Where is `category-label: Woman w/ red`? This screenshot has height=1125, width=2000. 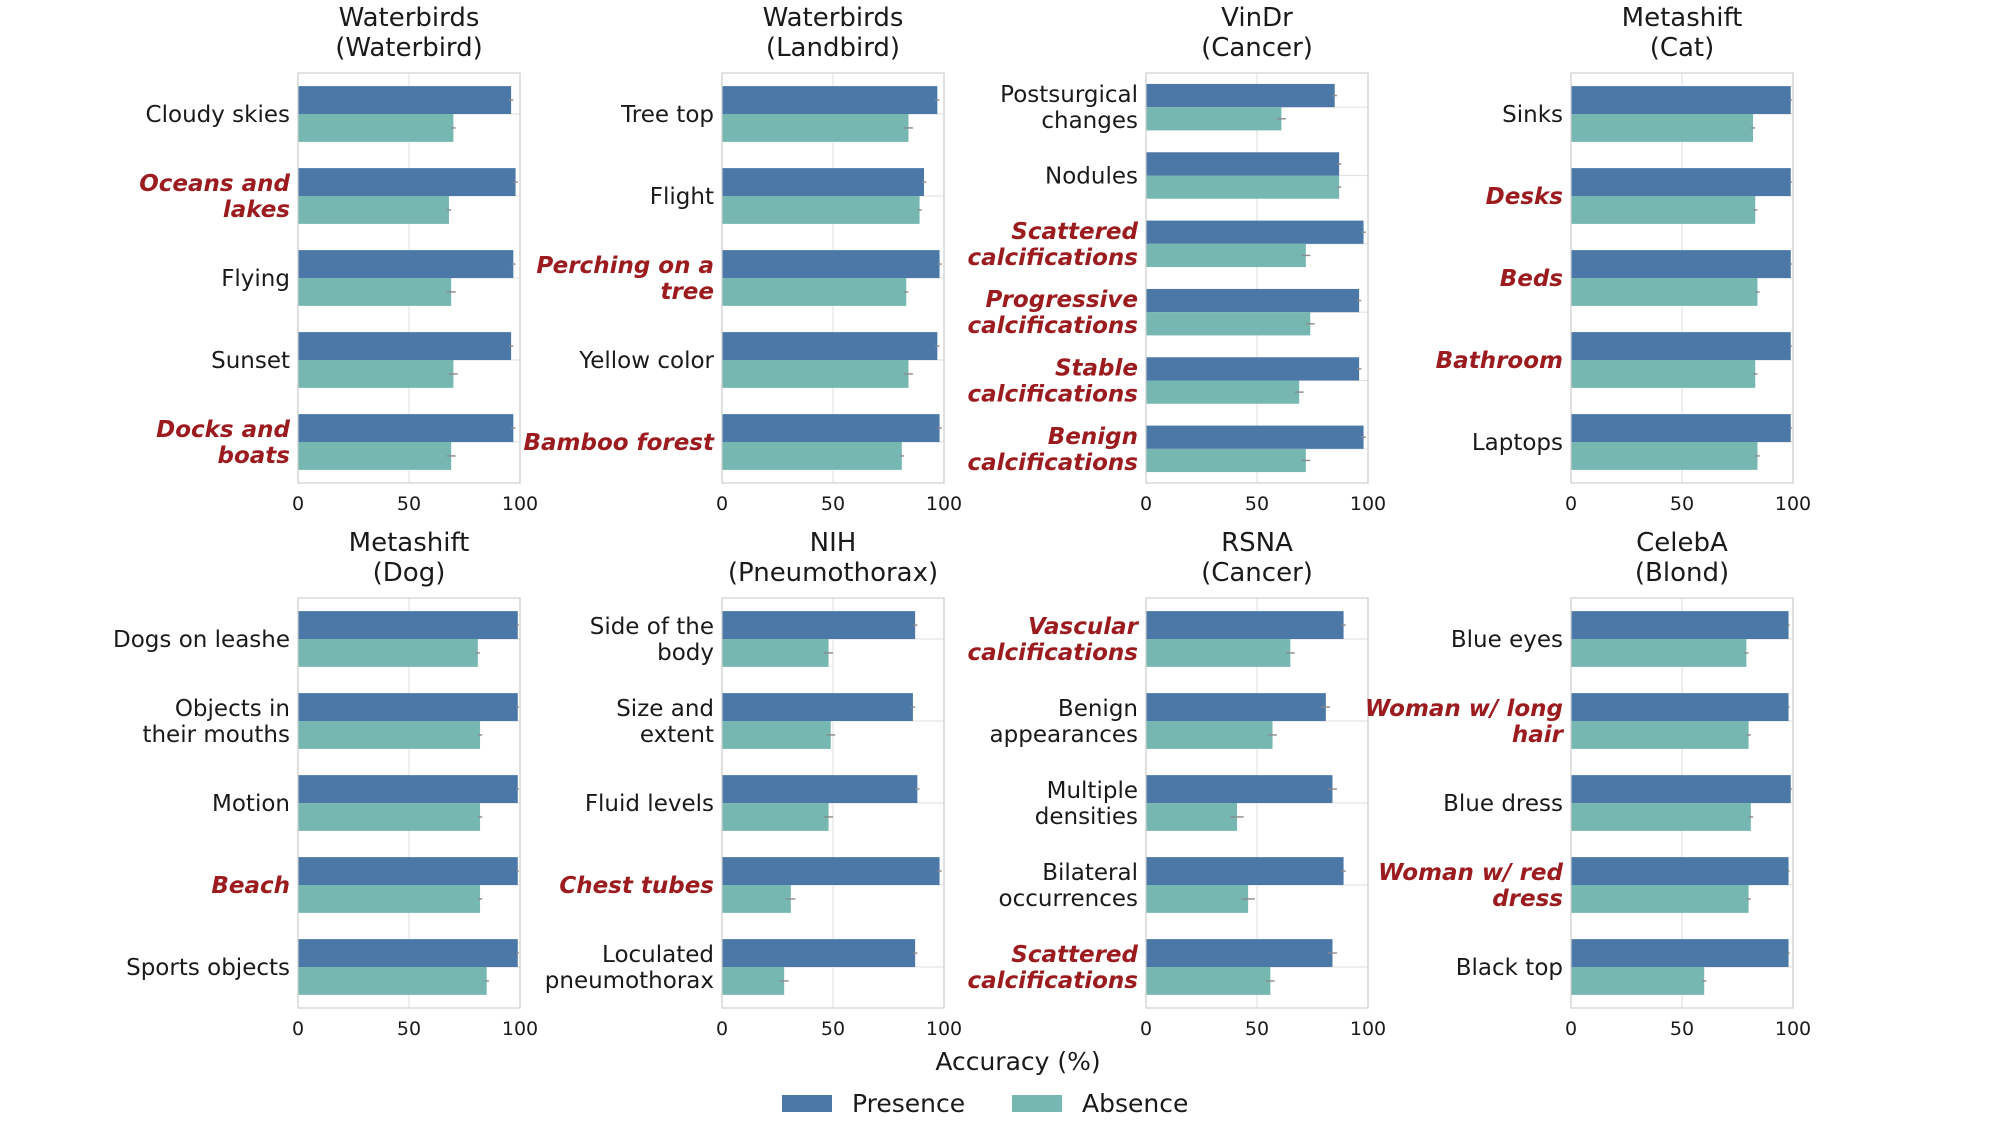
category-label: Woman w/ red is located at coordinates (1470, 873).